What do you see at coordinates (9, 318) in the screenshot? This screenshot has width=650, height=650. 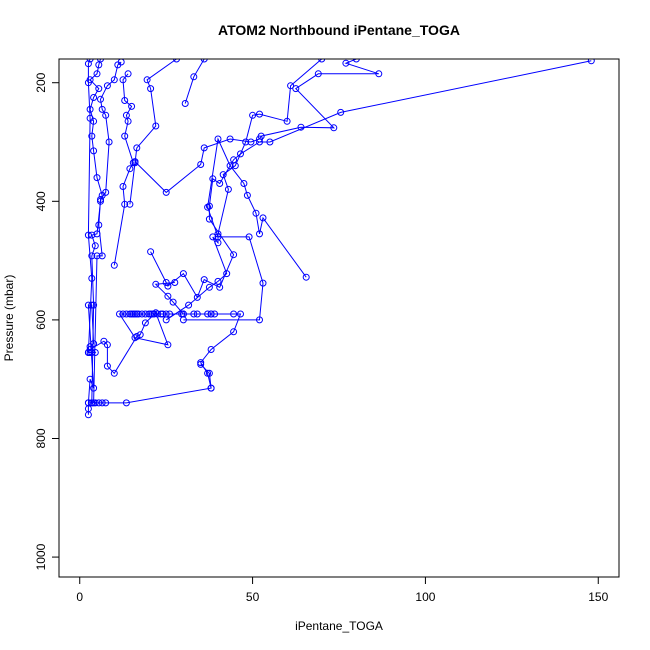 I see `y-axis-label: Pressure (mbar)` at bounding box center [9, 318].